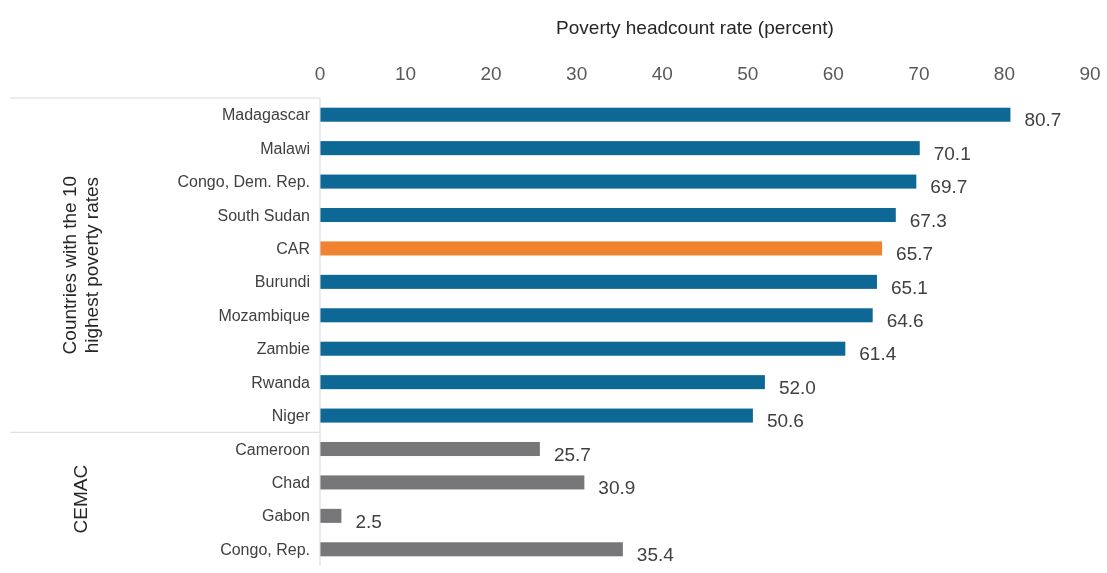 Image resolution: width=1107 pixels, height=573 pixels. Describe the element at coordinates (281, 382) in the screenshot. I see `y-tick-label: Rwanda` at that location.